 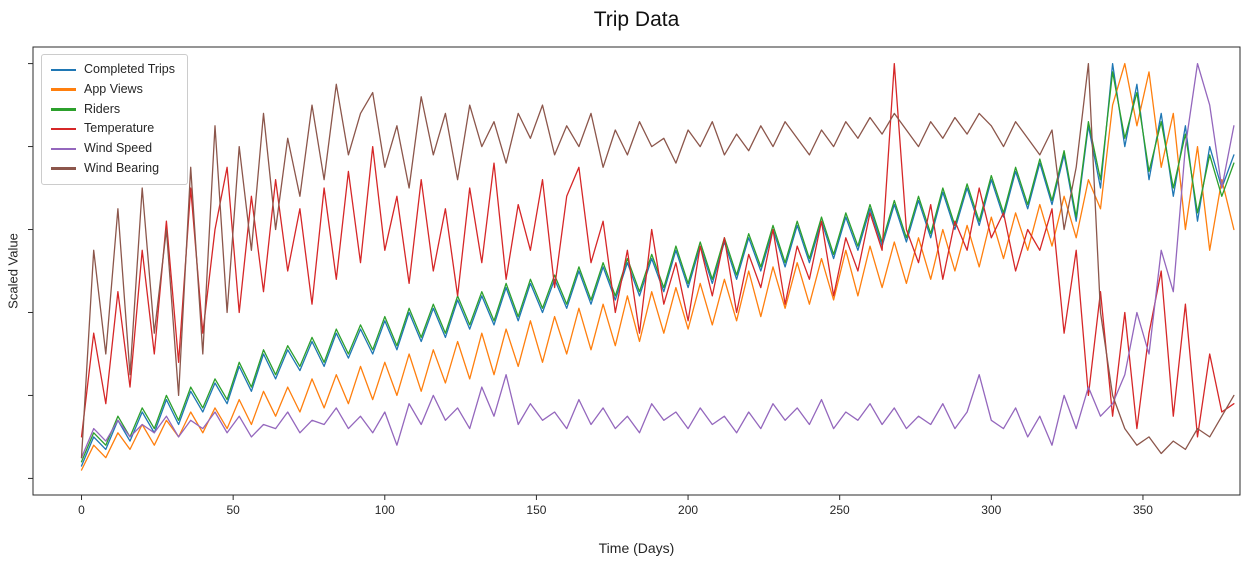 I want to click on x-axis-label: Time (Days), so click(x=636, y=548).